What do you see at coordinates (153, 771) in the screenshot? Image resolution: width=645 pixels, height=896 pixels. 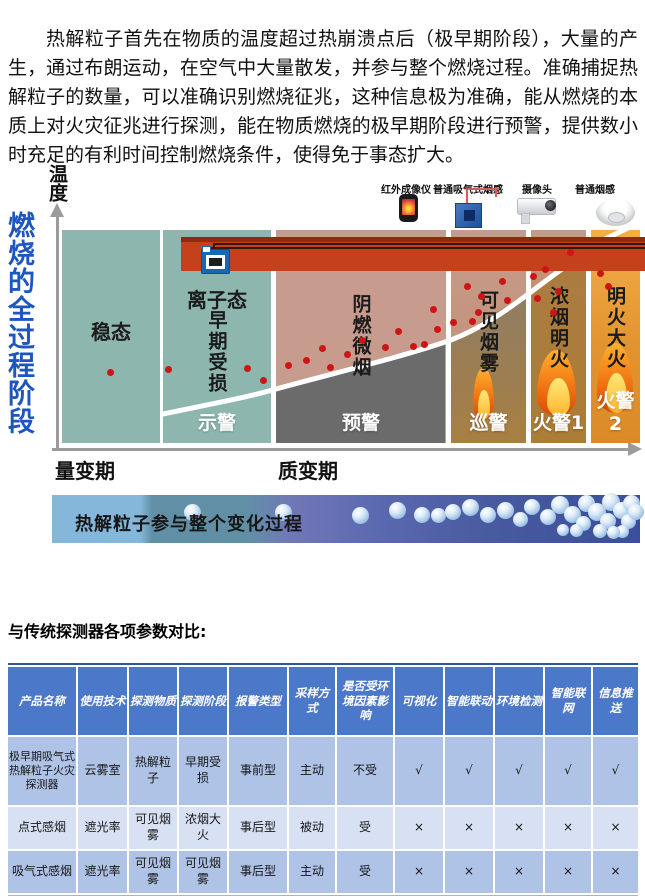 I see `table-cell: 热解粒子` at bounding box center [153, 771].